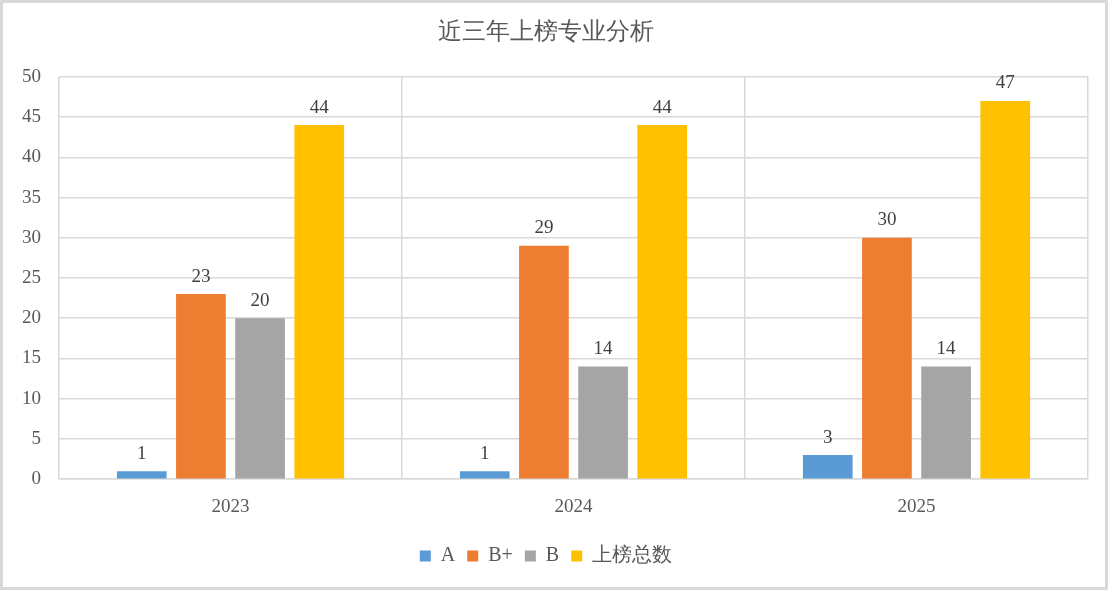  I want to click on x-tick-label: 2025, so click(916, 505).